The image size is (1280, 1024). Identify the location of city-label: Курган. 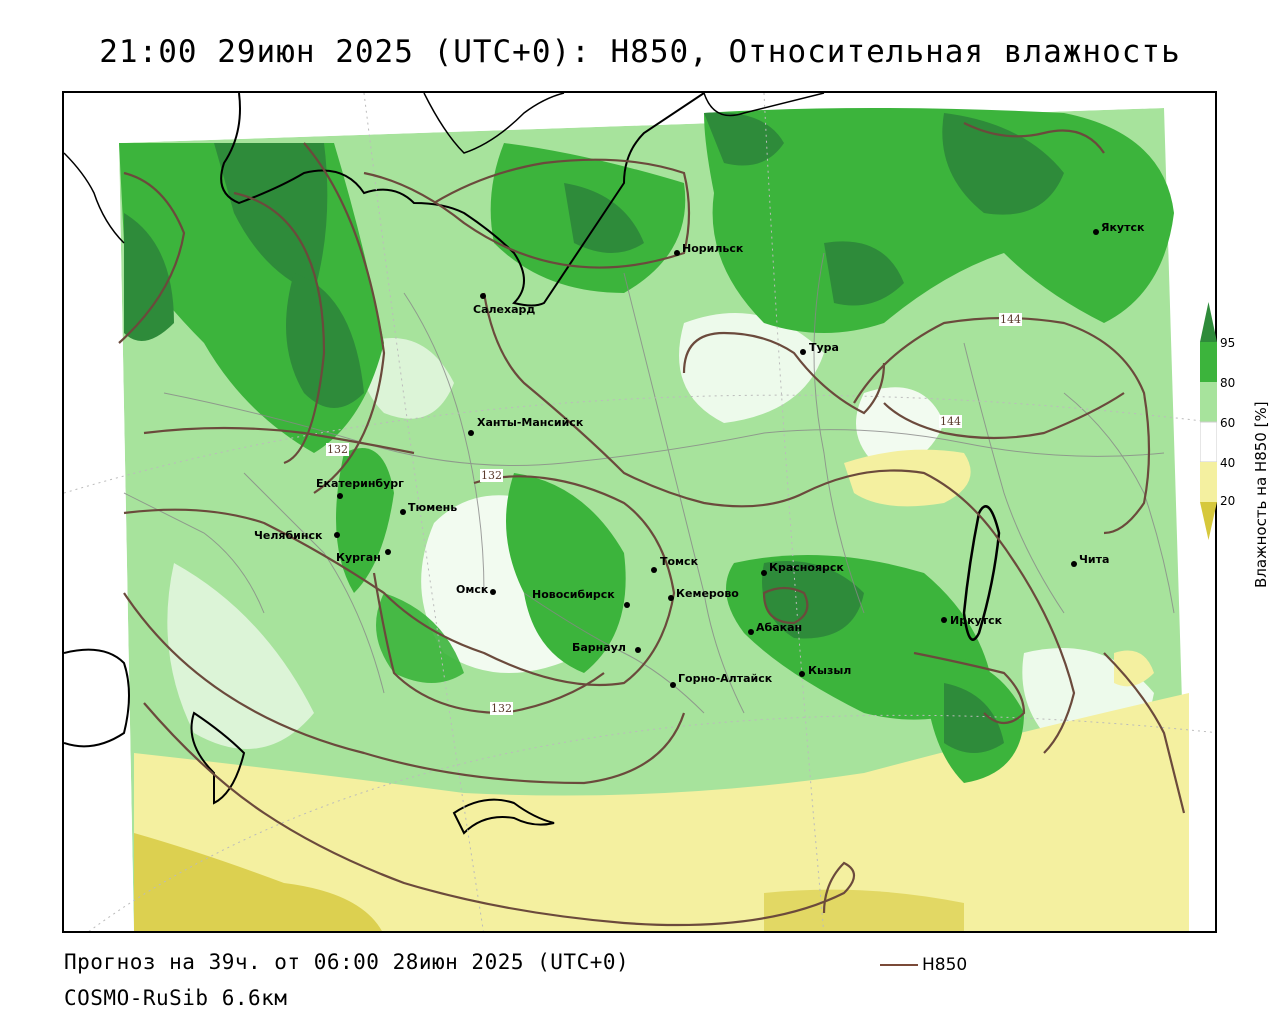
(358, 557).